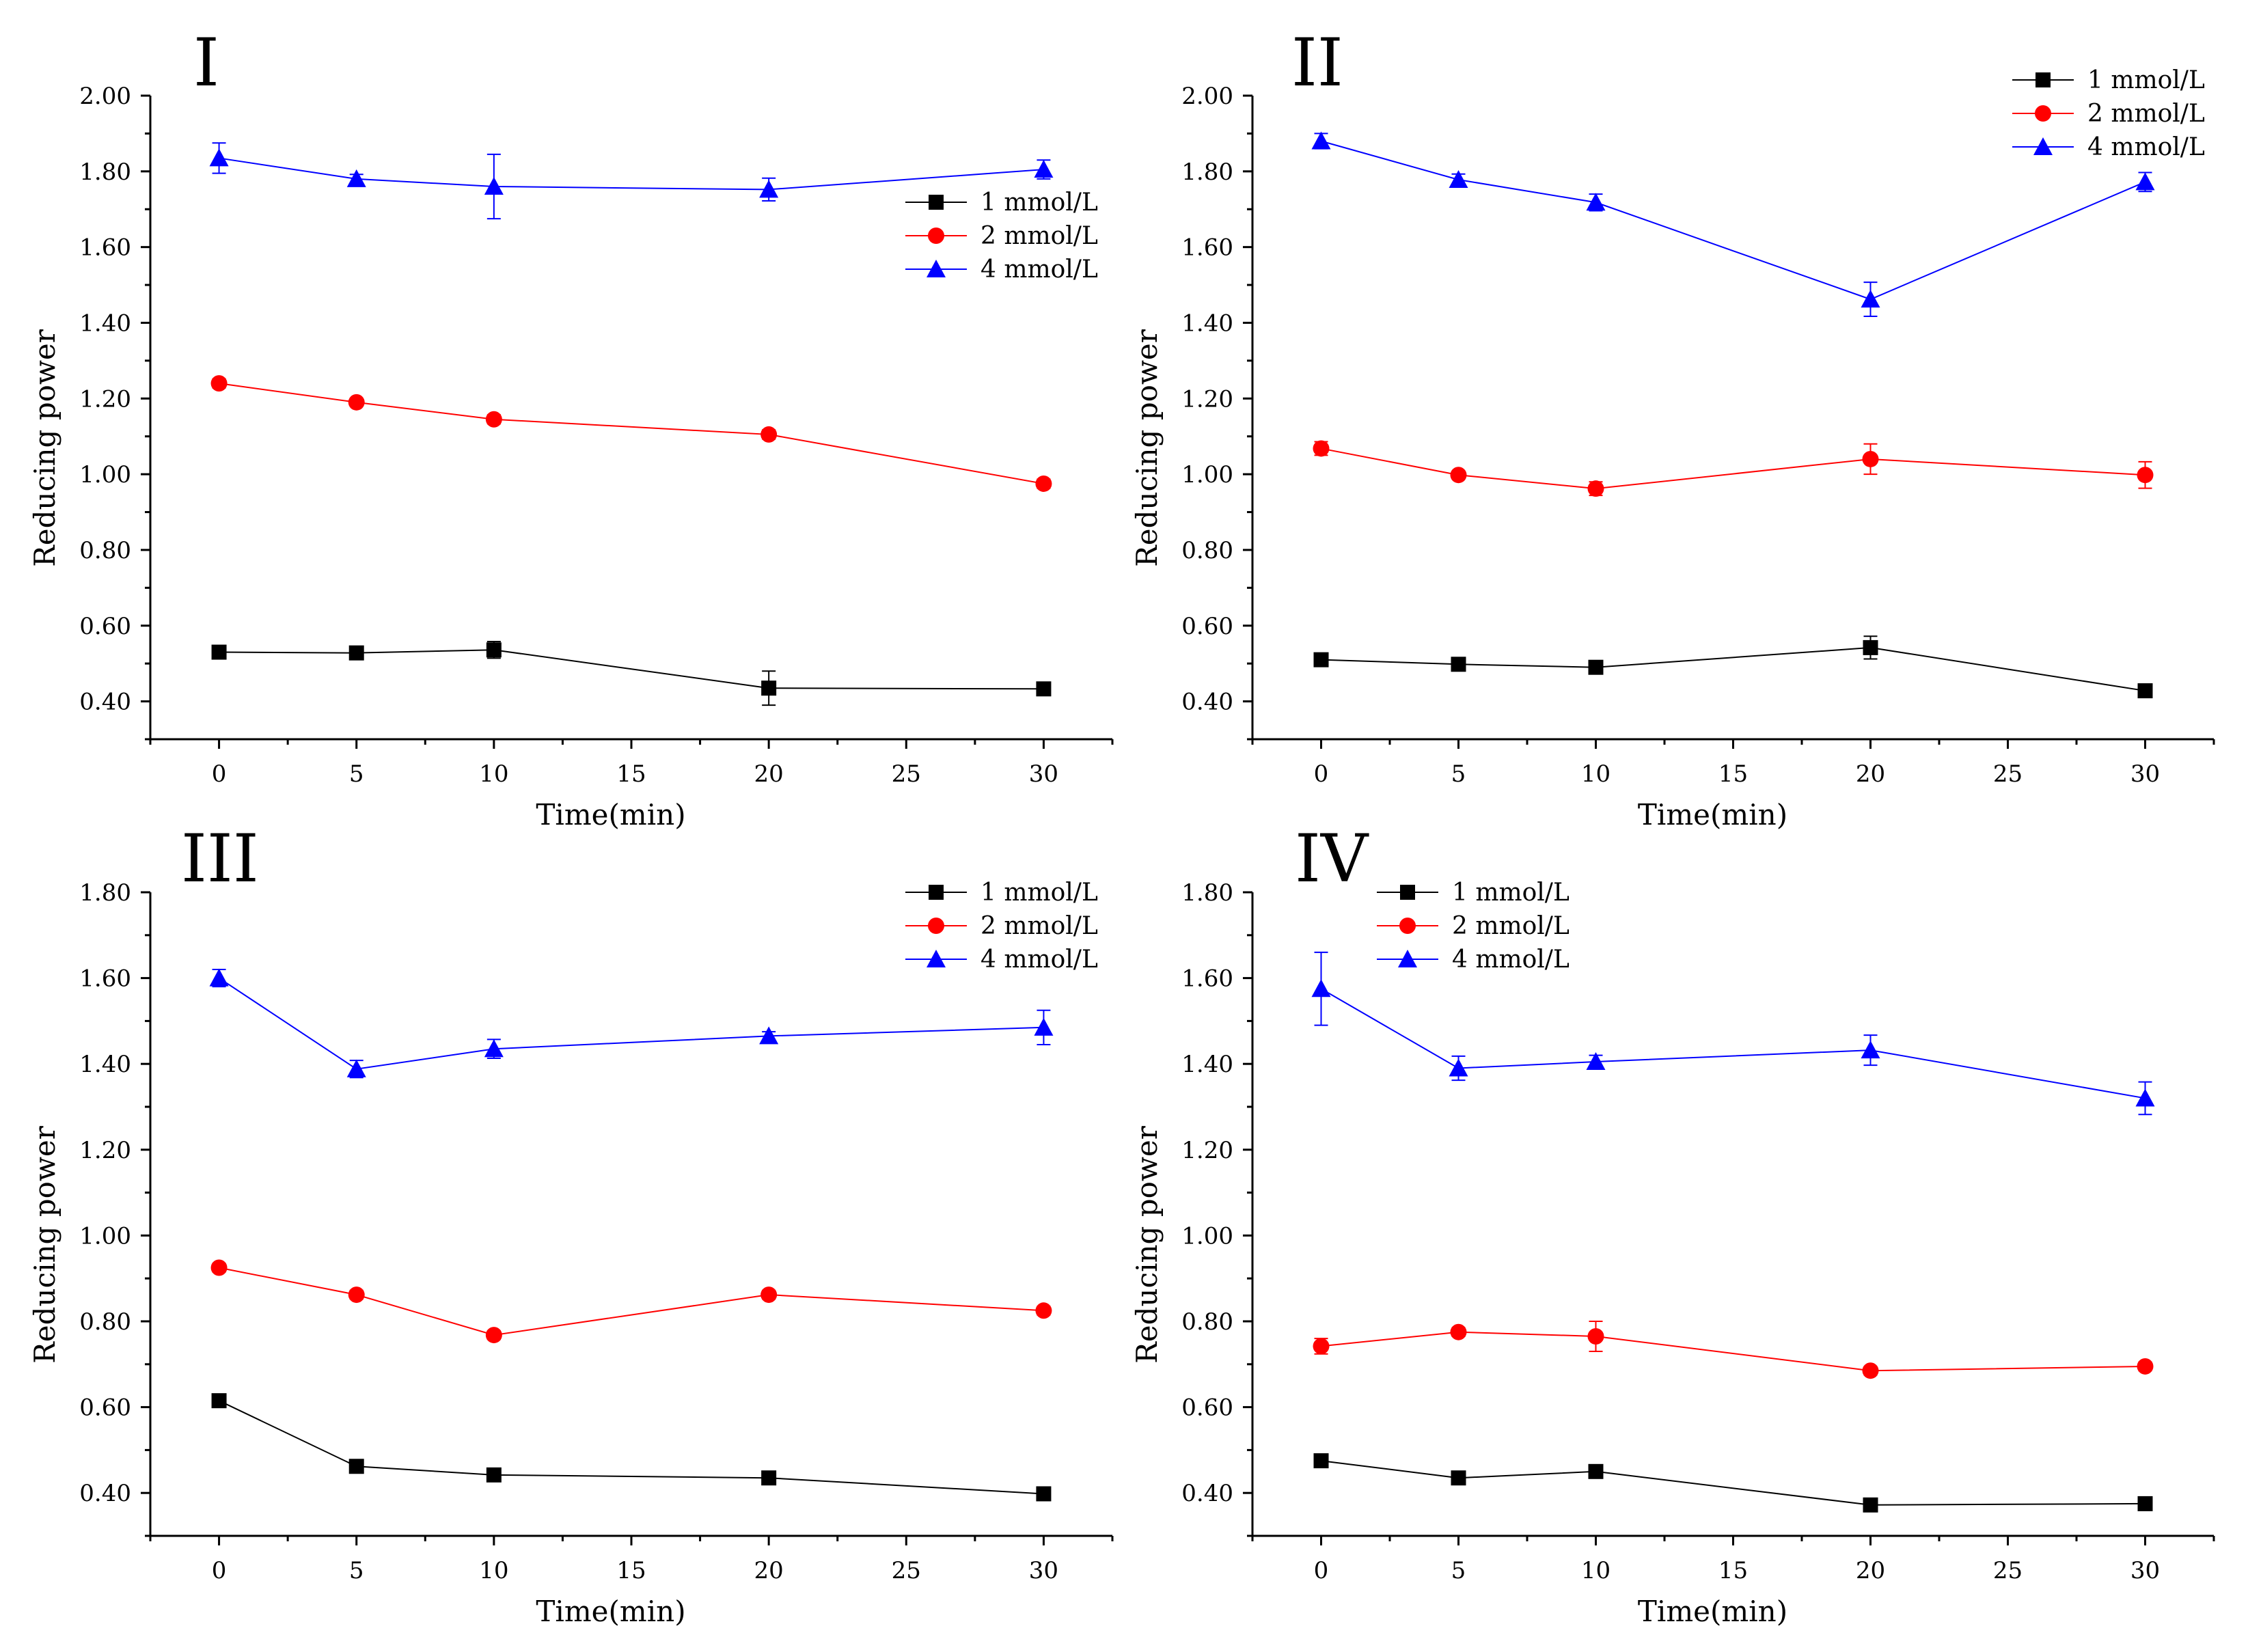 The height and width of the screenshot is (1652, 2248). Describe the element at coordinates (1596, 774) in the screenshot. I see `x-tick-label: 10` at that location.